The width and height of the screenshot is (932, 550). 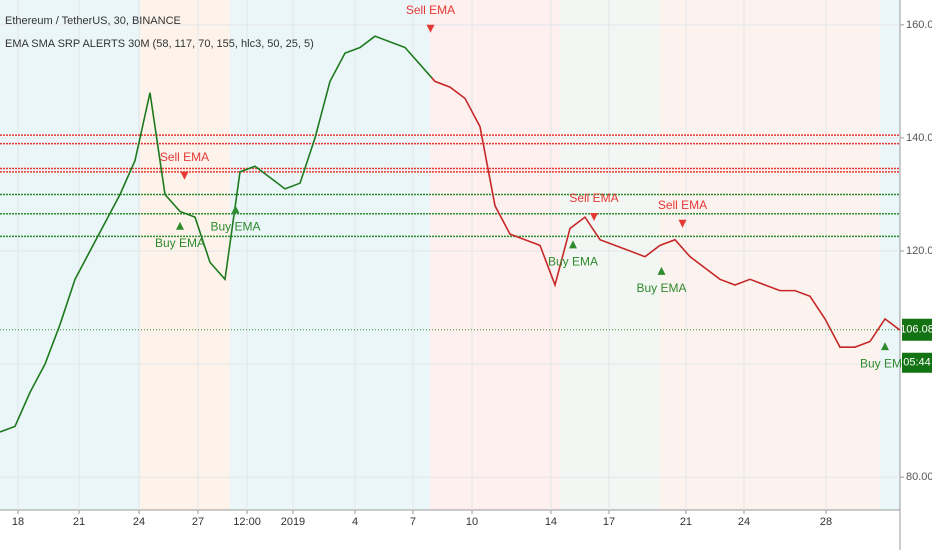 What do you see at coordinates (826, 522) in the screenshot?
I see `x-tick-label: 28` at bounding box center [826, 522].